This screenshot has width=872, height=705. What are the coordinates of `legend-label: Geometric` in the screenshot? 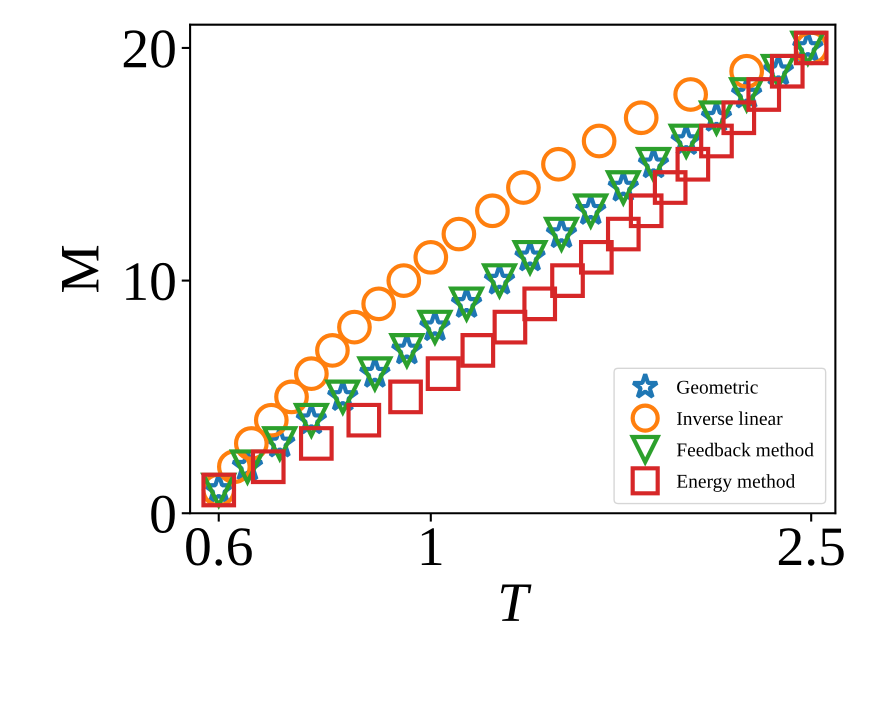 It's located at (717, 387).